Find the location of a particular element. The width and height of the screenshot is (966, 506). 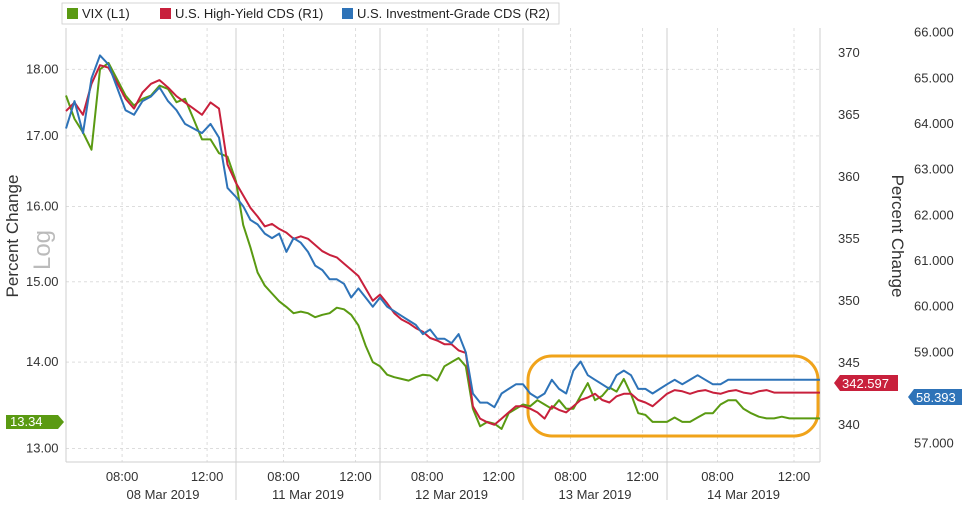

right1-tick-label: 360 is located at coordinates (849, 176).